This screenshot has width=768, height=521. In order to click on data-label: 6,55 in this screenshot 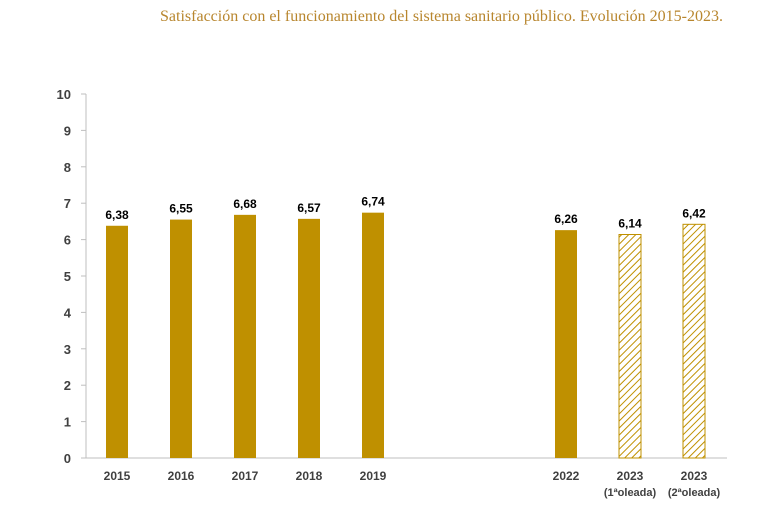, I will do `click(181, 209)`.